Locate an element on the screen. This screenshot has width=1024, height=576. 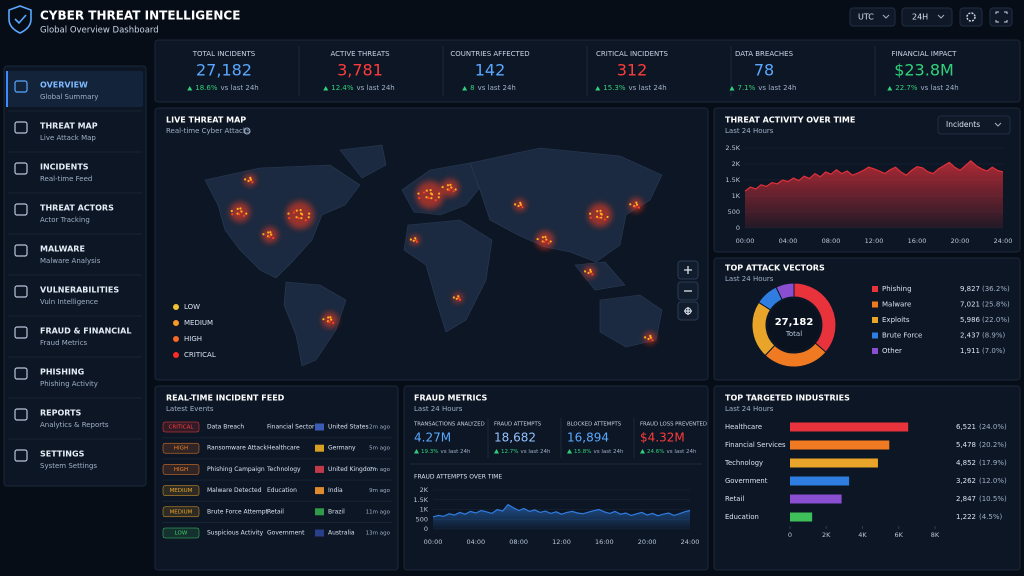
nav-subtitle: Actor Tracking is located at coordinates (65, 220).